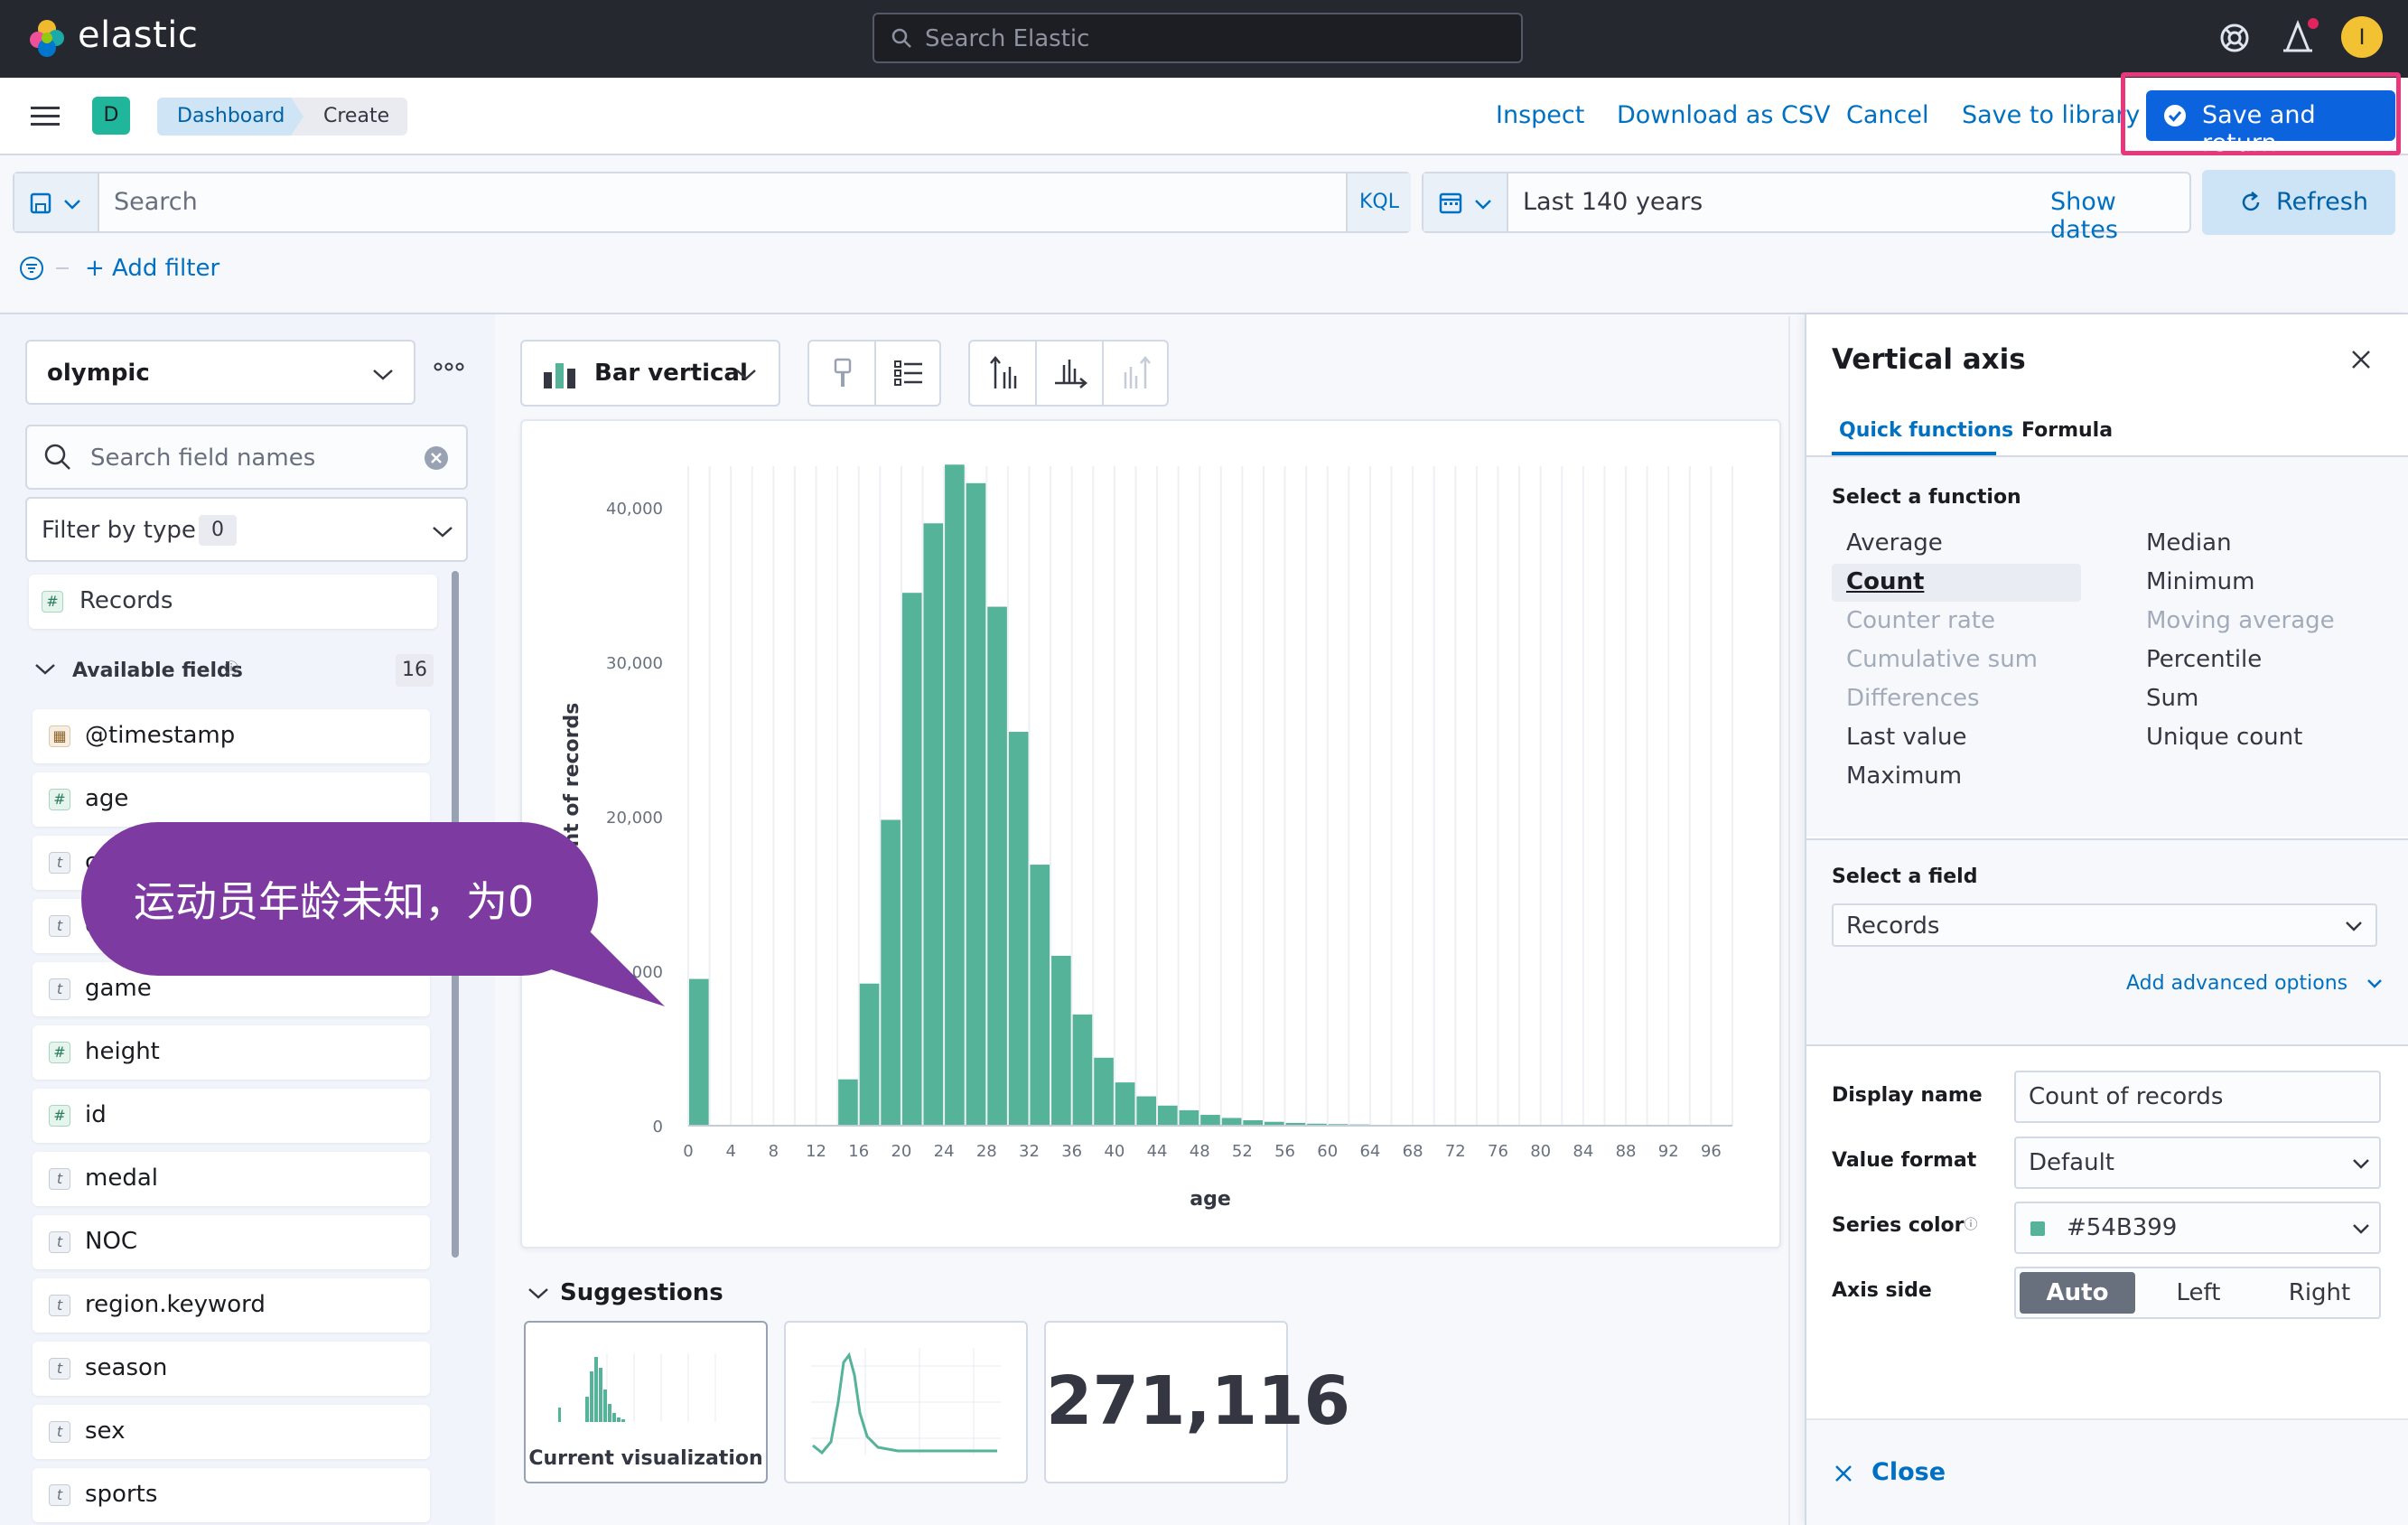 Image resolution: width=2408 pixels, height=1525 pixels. What do you see at coordinates (1197, 1402) in the screenshot?
I see `suggestion-metric: 271,116` at bounding box center [1197, 1402].